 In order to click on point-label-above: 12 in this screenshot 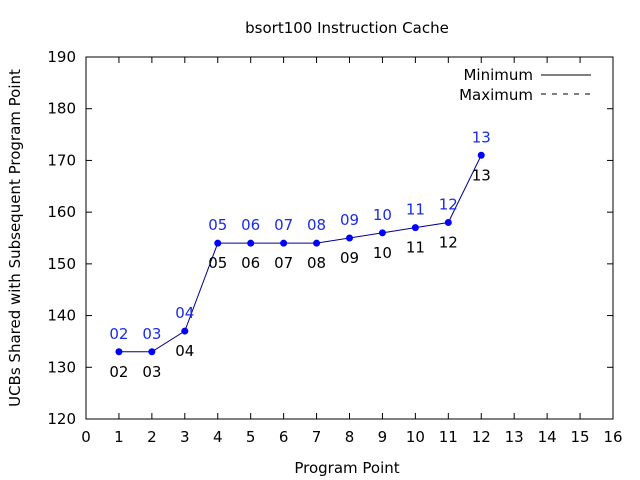, I will do `click(448, 204)`.